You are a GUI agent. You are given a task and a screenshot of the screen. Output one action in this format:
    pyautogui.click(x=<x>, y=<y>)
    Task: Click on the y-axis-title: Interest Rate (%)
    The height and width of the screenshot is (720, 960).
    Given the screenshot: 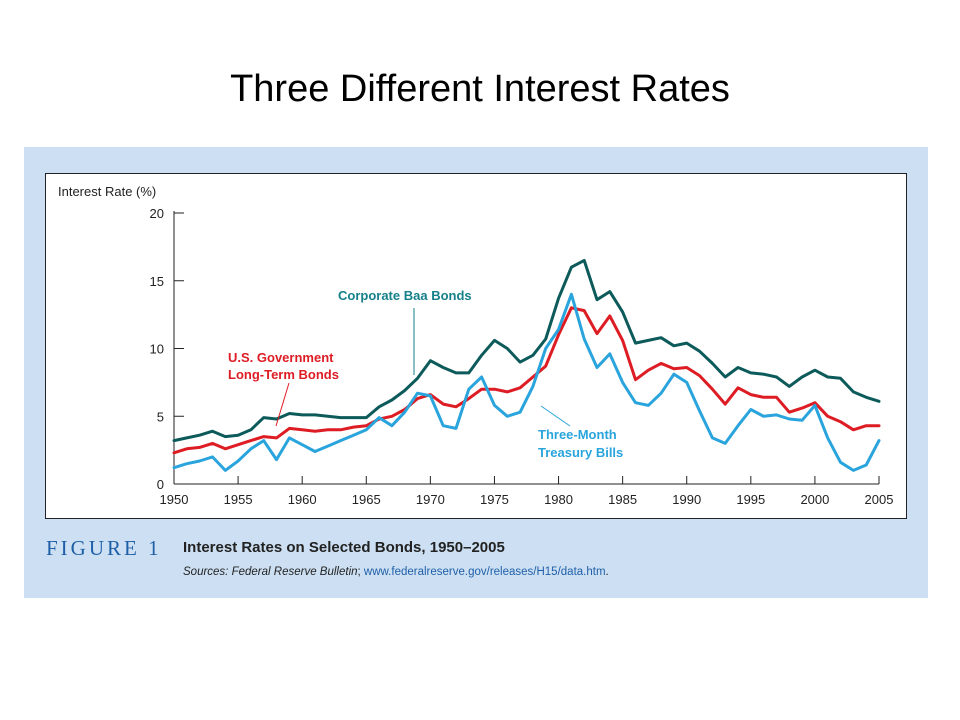 What is the action you would take?
    pyautogui.click(x=107, y=191)
    